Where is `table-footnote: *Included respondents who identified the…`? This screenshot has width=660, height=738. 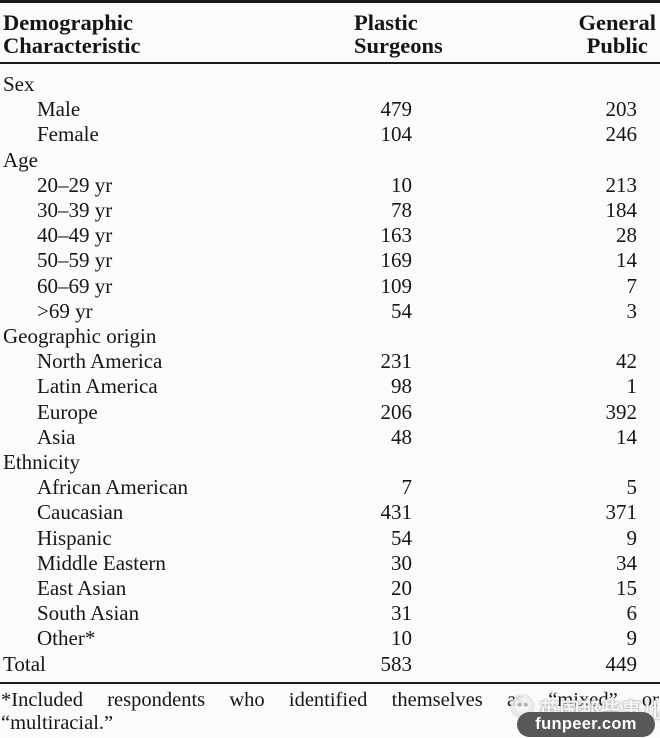 table-footnote: *Included respondents who identified the… is located at coordinates (330, 712).